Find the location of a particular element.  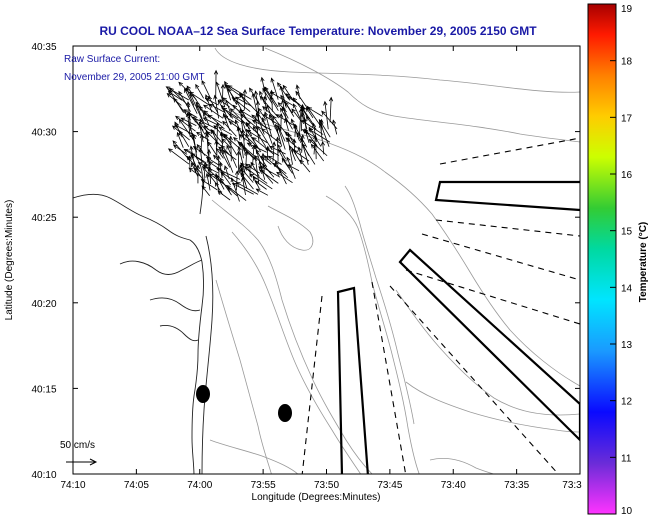

colorbar-tick-label: 14 is located at coordinates (627, 288).